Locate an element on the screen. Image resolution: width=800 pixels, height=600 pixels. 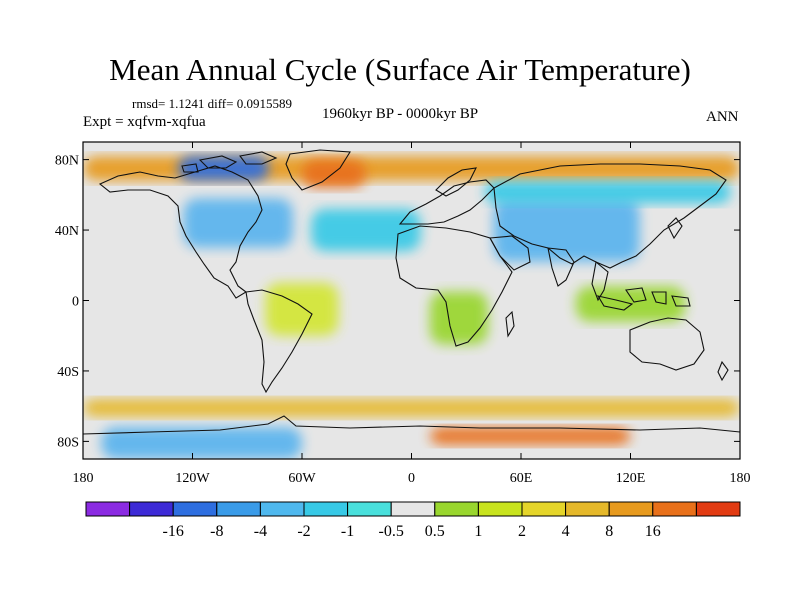
region-north-america-cold is located at coordinates (238, 223).